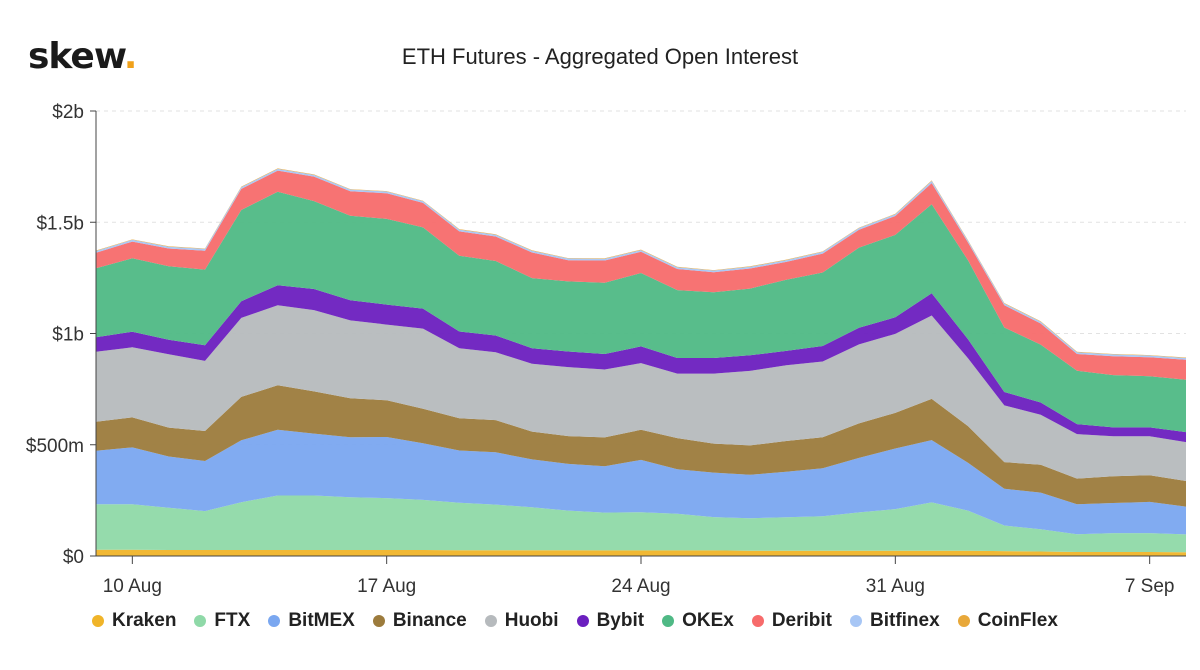 The height and width of the screenshot is (670, 1200). I want to click on y-tick-label: $1.5b, so click(60, 223).